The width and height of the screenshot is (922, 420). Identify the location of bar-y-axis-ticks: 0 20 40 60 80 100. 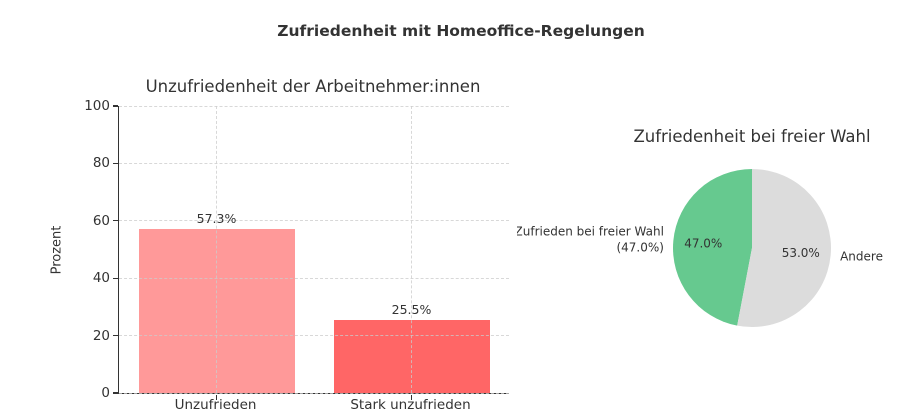
(55, 249).